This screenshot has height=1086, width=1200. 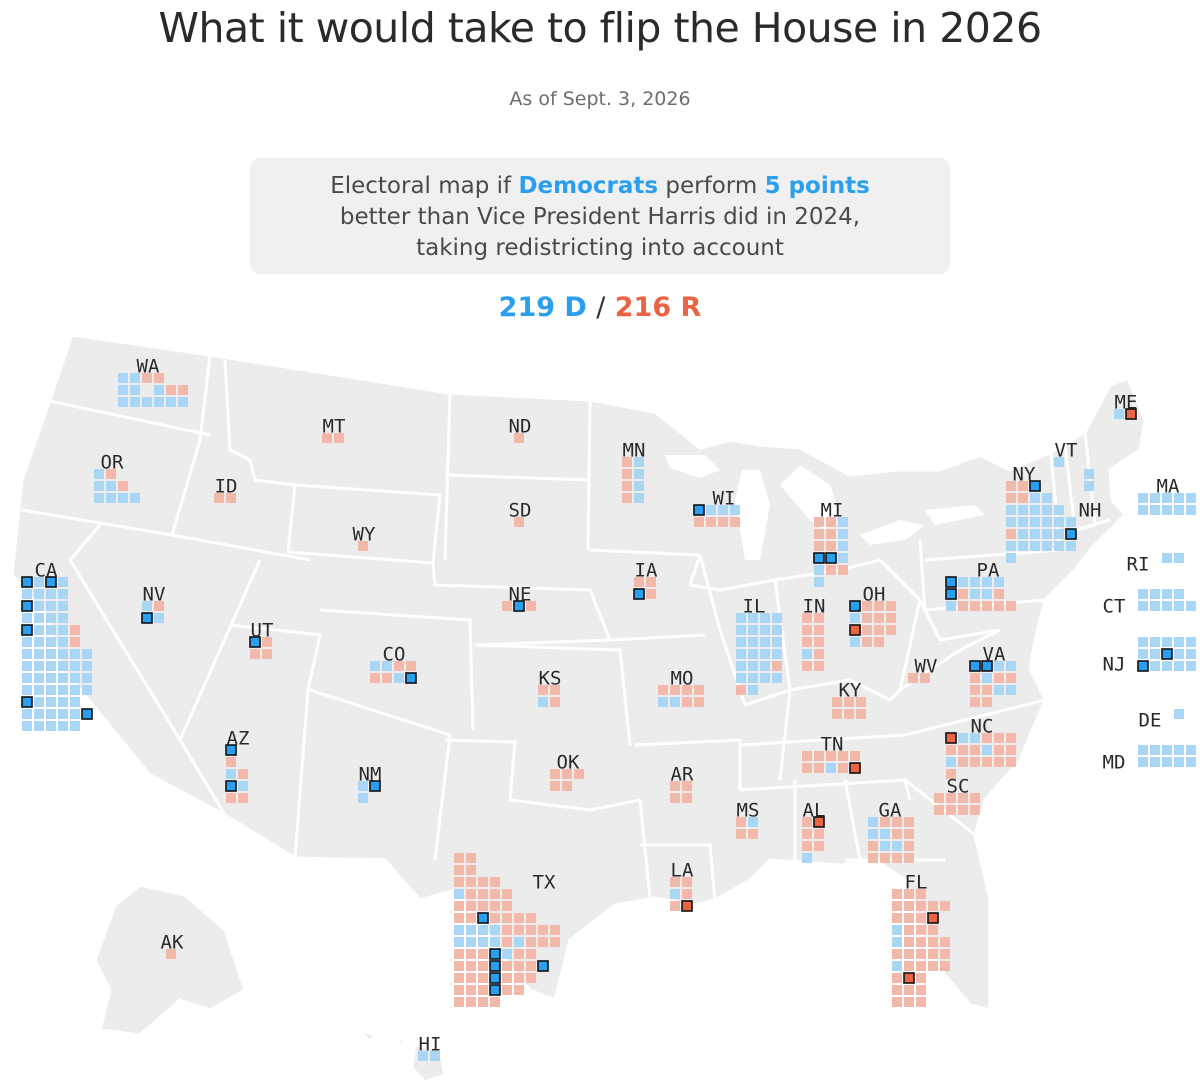 What do you see at coordinates (1024, 475) in the screenshot?
I see `state-label-ny: NY` at bounding box center [1024, 475].